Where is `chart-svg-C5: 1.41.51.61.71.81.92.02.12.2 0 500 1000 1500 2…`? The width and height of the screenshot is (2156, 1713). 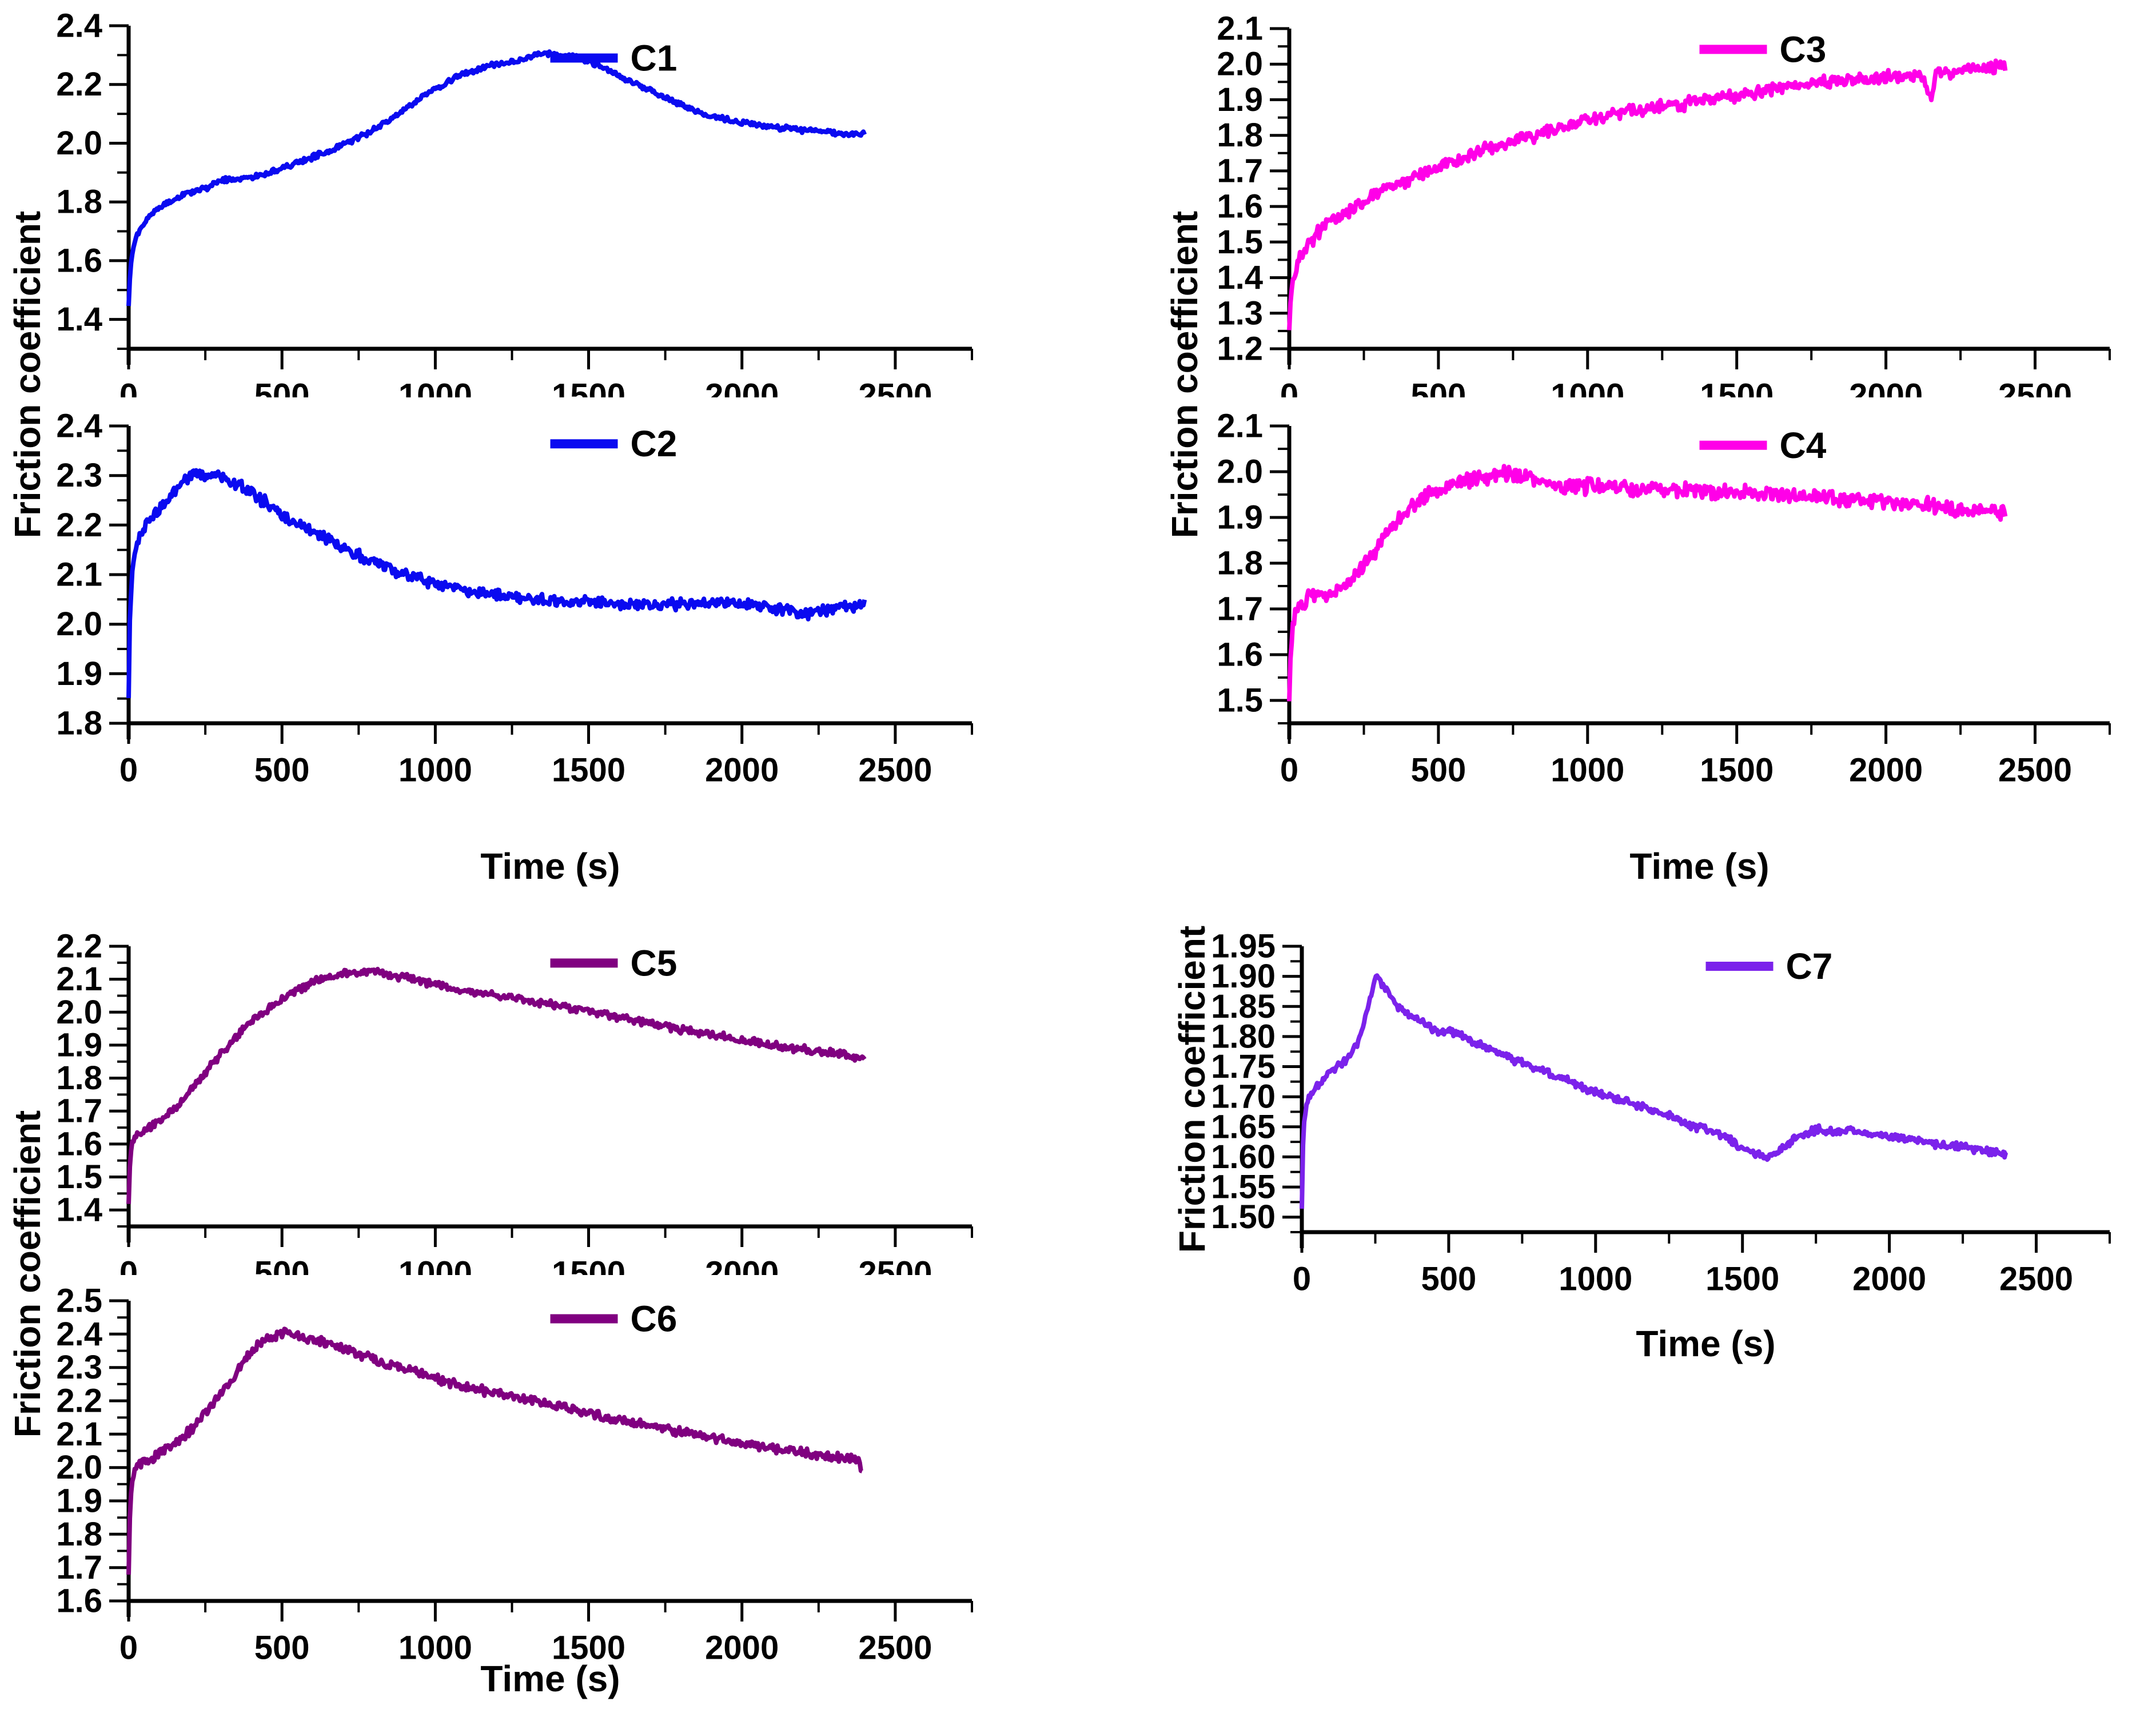 chart-svg-C5: 1.41.51.61.71.81.92.02.12.2 0 500 1000 1500 2… is located at coordinates (514, 1102).